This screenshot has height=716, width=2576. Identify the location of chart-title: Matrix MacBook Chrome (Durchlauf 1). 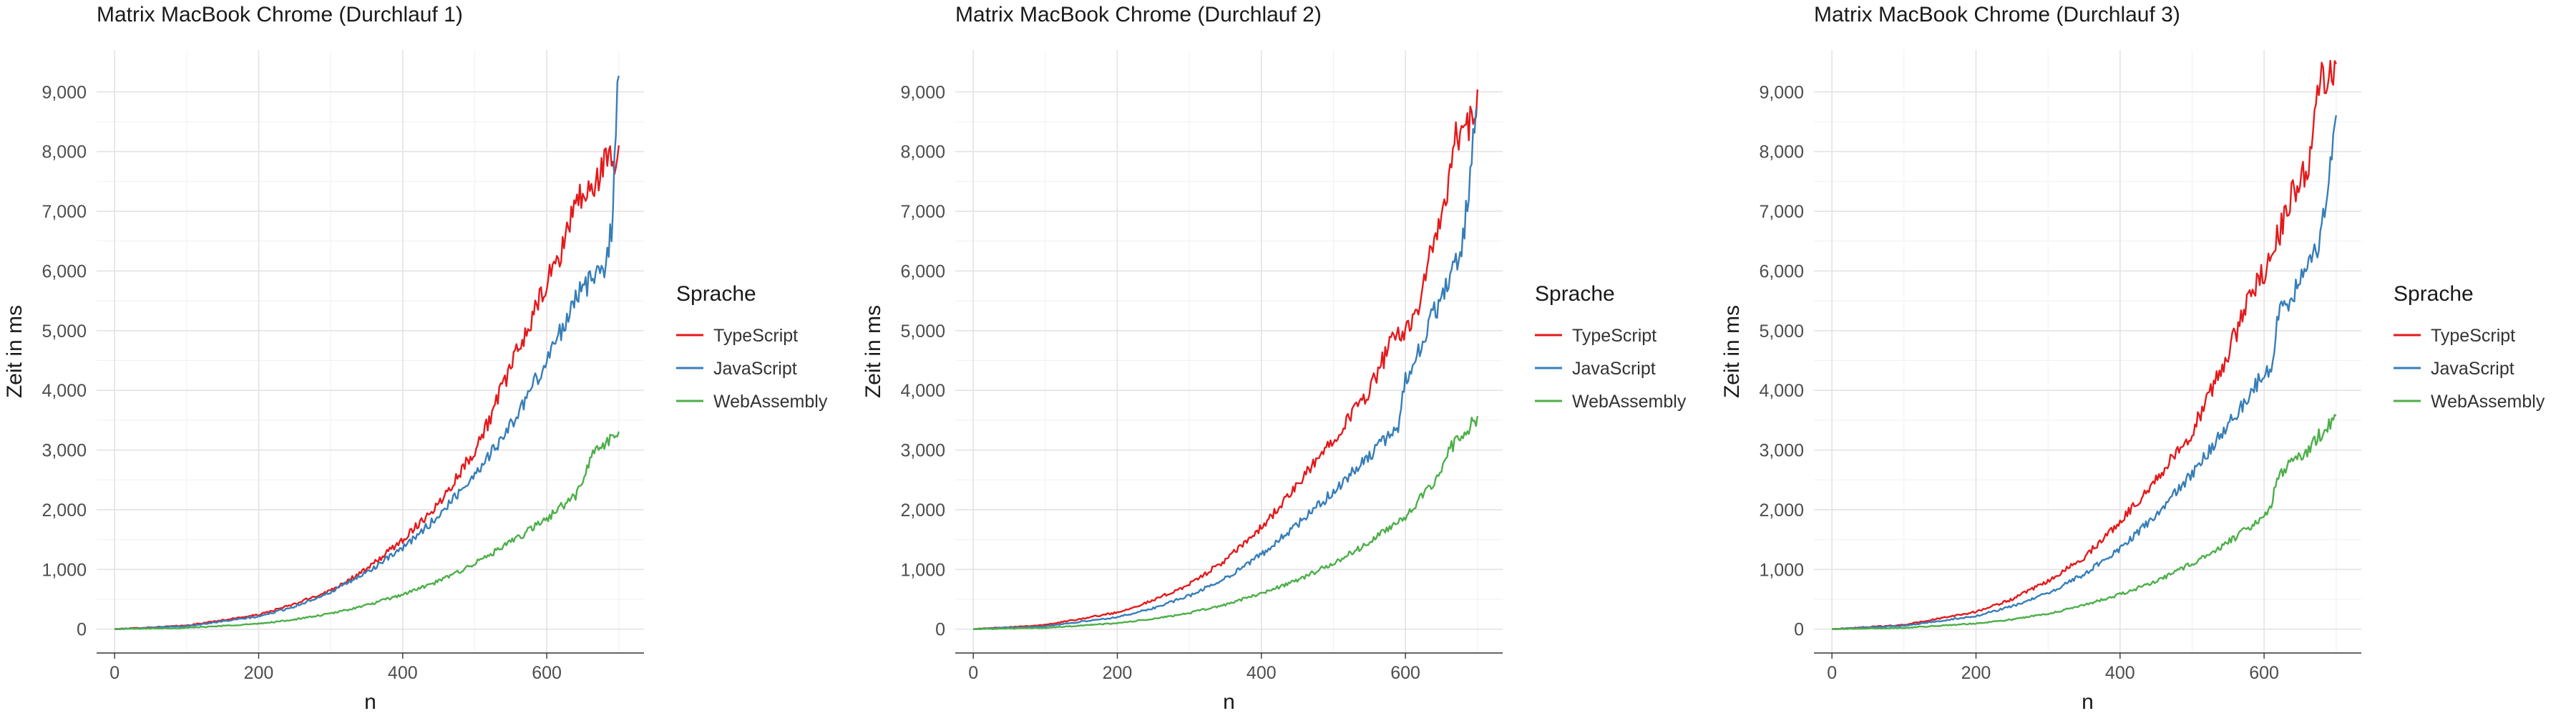
(280, 14).